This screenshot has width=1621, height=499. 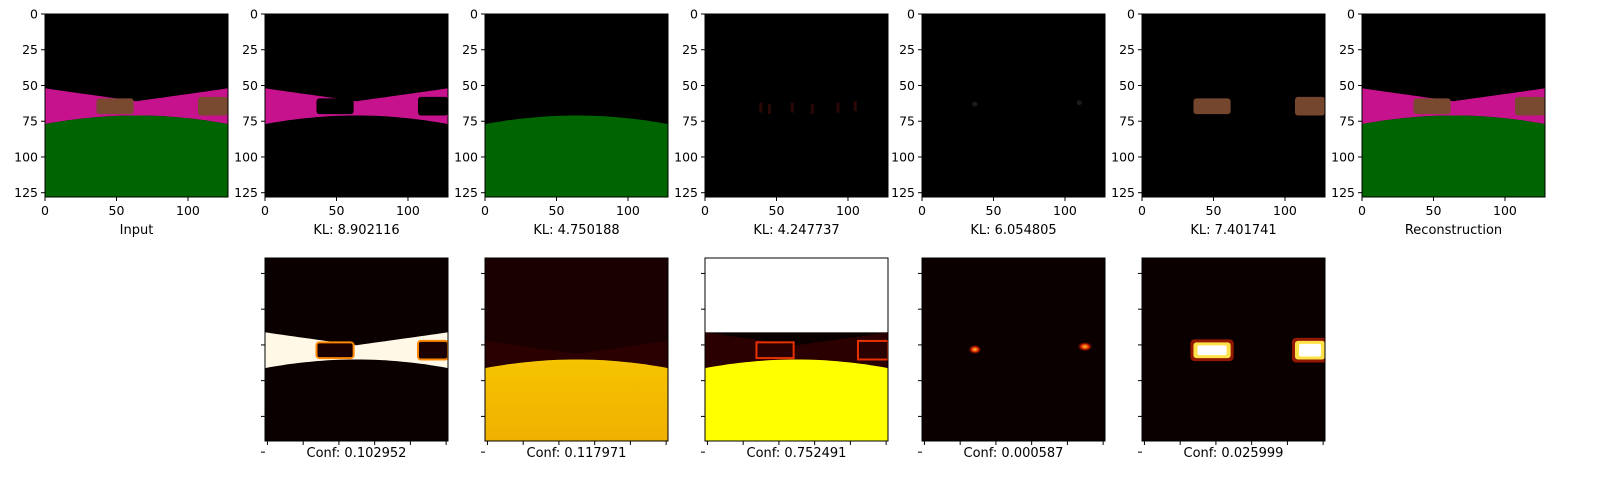 I want to click on axis-label: Conf: 0.102952, so click(x=357, y=453).